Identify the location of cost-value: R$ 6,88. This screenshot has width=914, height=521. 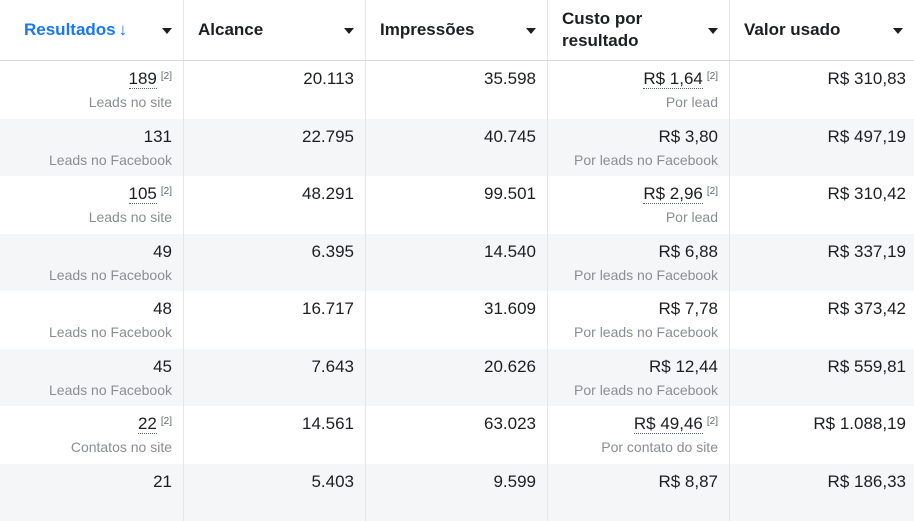
(688, 251).